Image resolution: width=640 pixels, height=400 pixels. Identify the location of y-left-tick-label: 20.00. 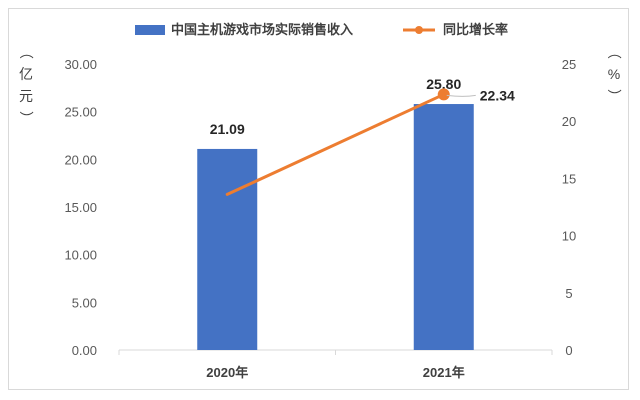
(80, 159).